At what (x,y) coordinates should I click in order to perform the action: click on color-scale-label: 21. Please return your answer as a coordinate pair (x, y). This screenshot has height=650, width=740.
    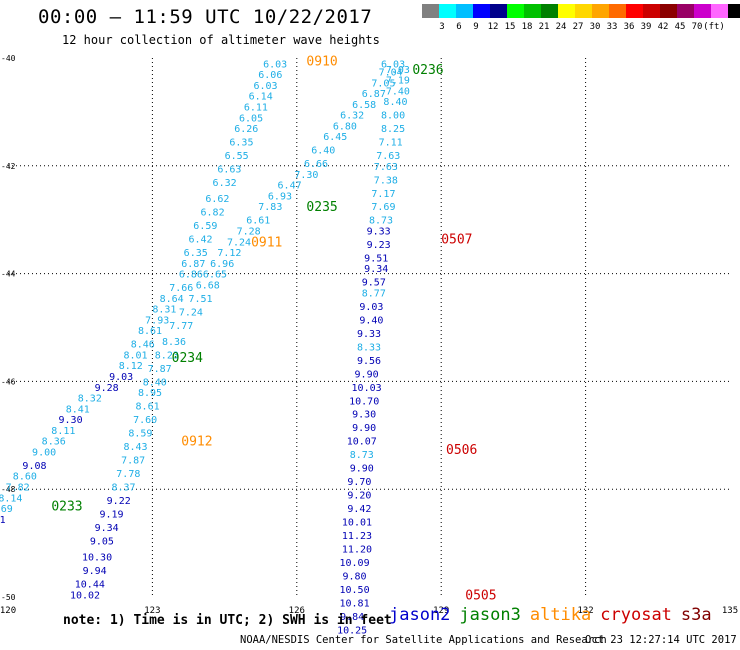
    Looking at the image, I should click on (544, 27).